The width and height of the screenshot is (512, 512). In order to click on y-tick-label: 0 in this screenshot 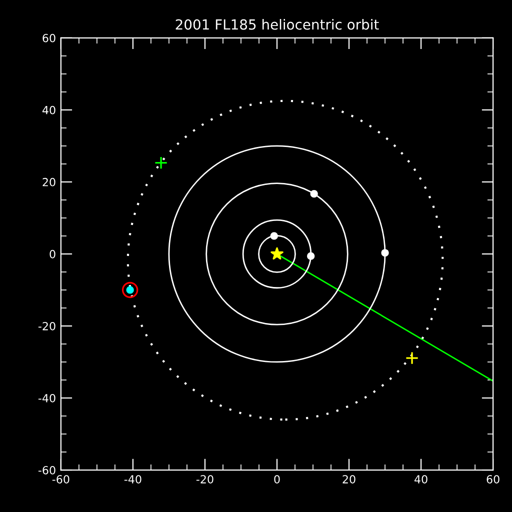, I will do `click(53, 254)`.